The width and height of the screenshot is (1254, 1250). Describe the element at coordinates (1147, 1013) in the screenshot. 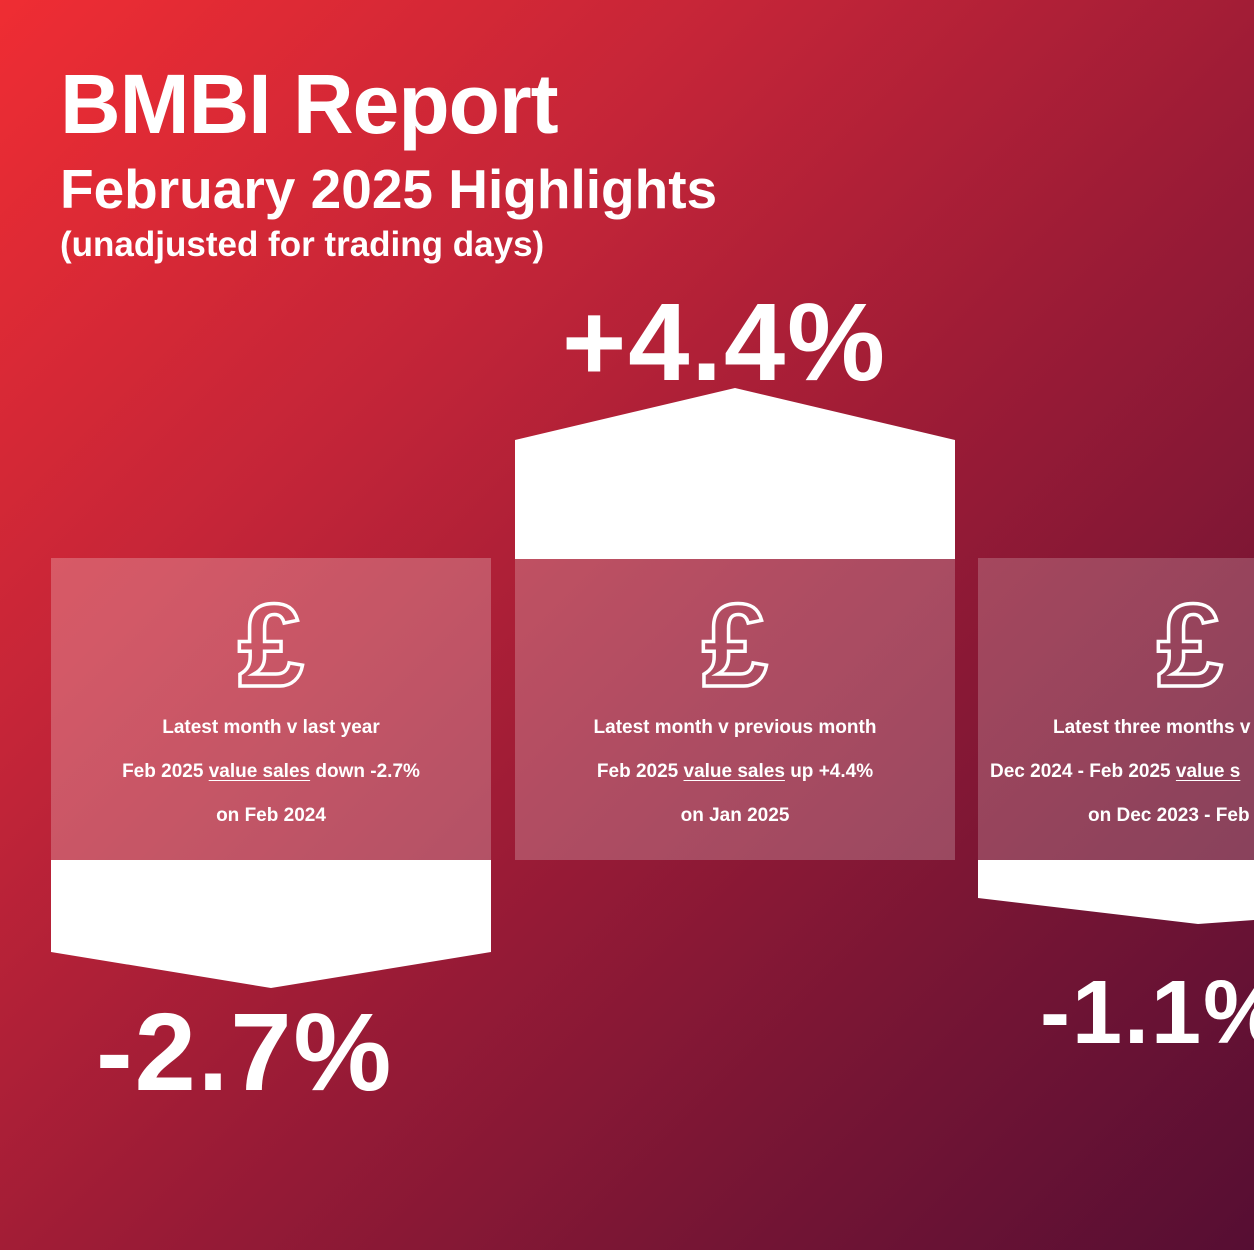

I see `change-percentage: -1.1%` at that location.